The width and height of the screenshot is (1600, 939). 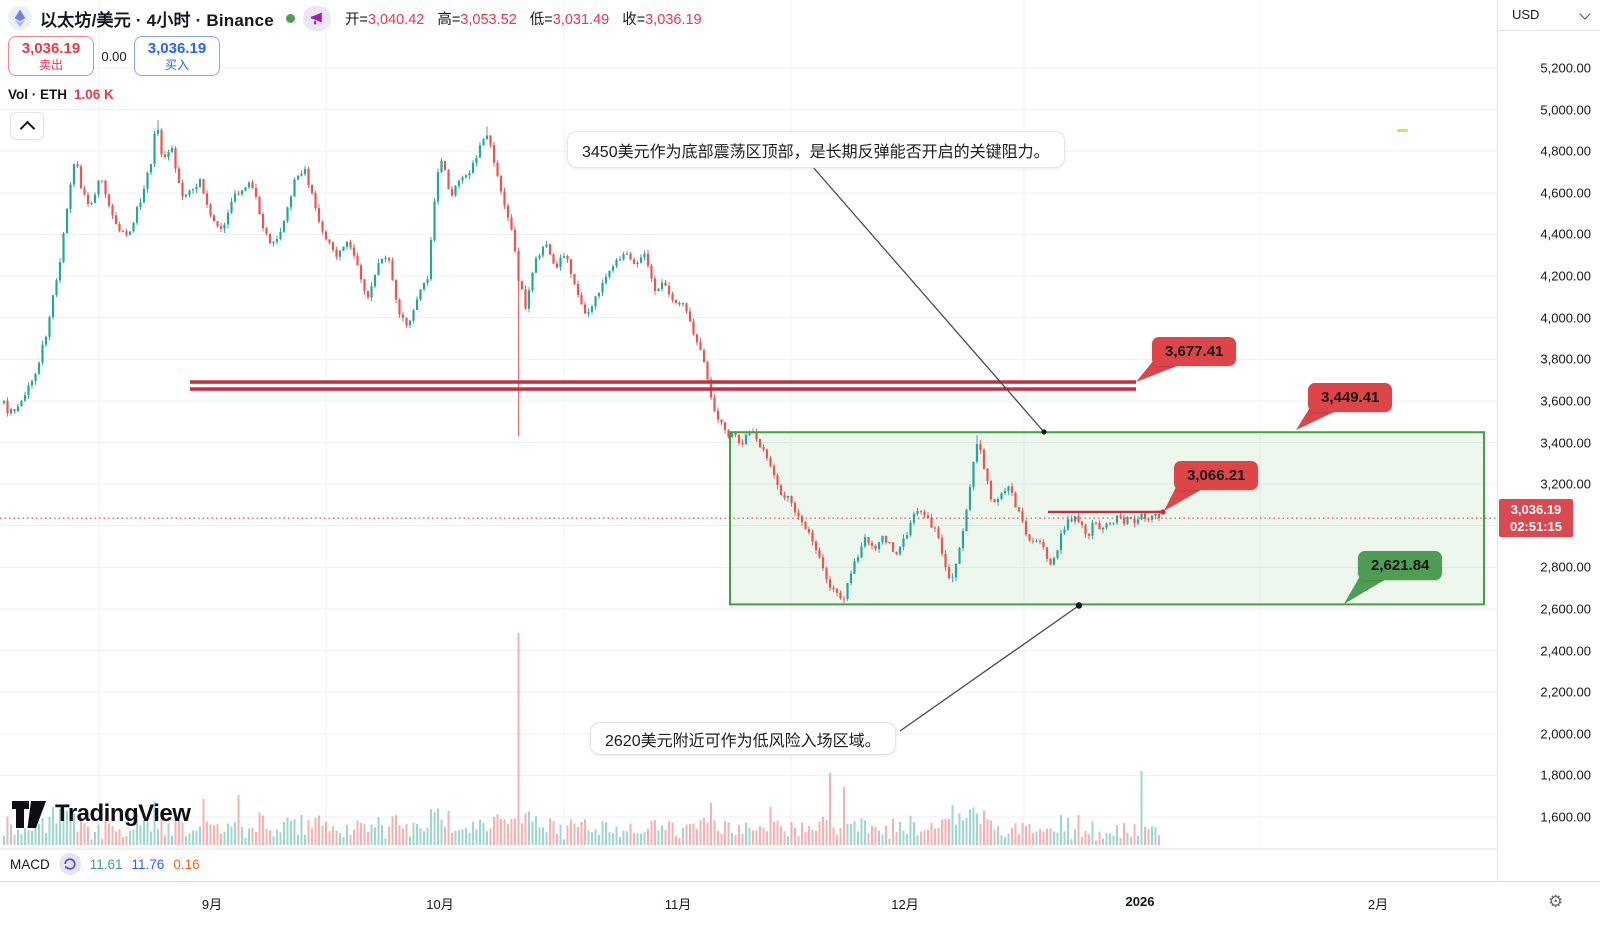 I want to click on price-tick: 3,800.00, so click(x=1565, y=359).